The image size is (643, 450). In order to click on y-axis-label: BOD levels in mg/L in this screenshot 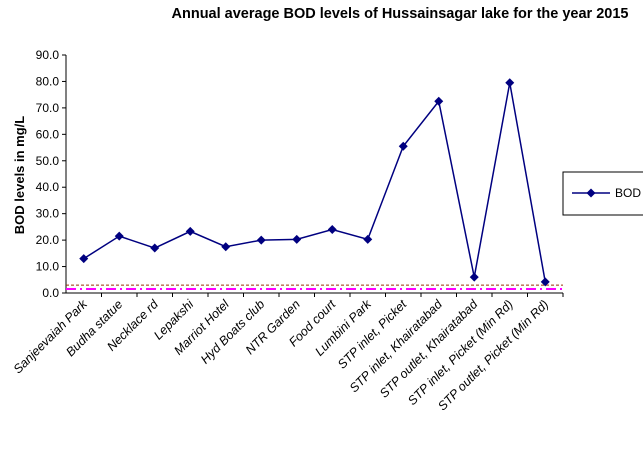, I will do `click(19, 175)`.